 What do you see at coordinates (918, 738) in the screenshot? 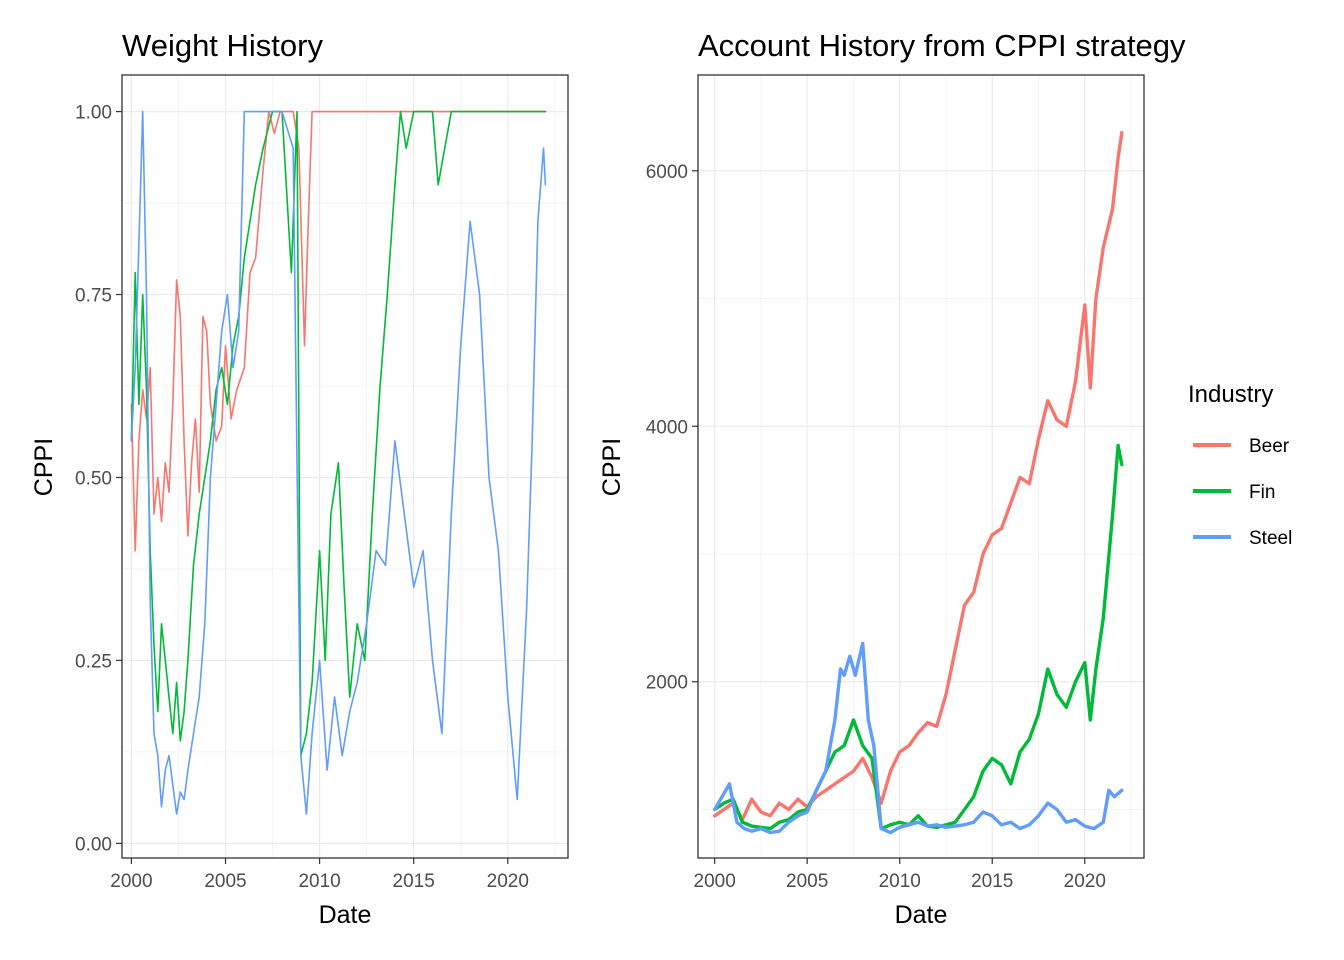
I see `series-line-steel` at bounding box center [918, 738].